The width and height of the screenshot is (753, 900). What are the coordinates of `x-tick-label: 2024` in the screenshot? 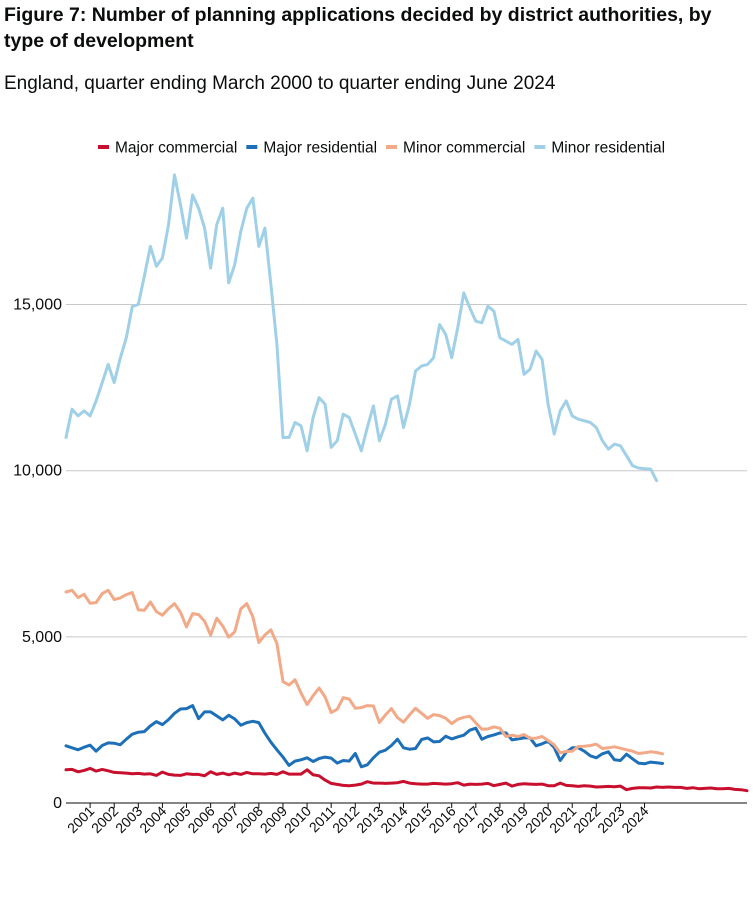 It's located at (634, 819).